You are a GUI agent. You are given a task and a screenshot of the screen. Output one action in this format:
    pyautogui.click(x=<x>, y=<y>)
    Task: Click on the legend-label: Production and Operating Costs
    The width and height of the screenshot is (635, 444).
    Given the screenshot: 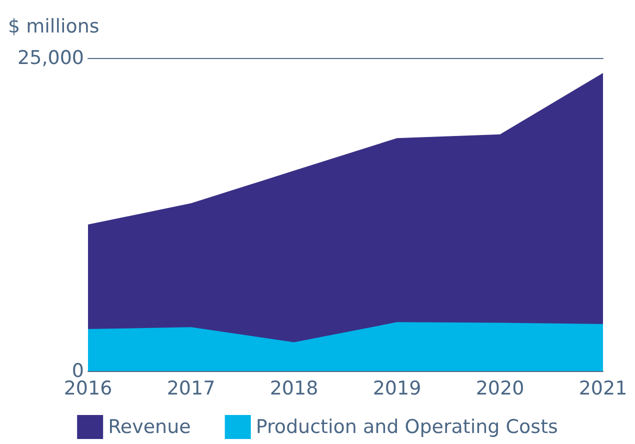 What is the action you would take?
    pyautogui.click(x=407, y=427)
    